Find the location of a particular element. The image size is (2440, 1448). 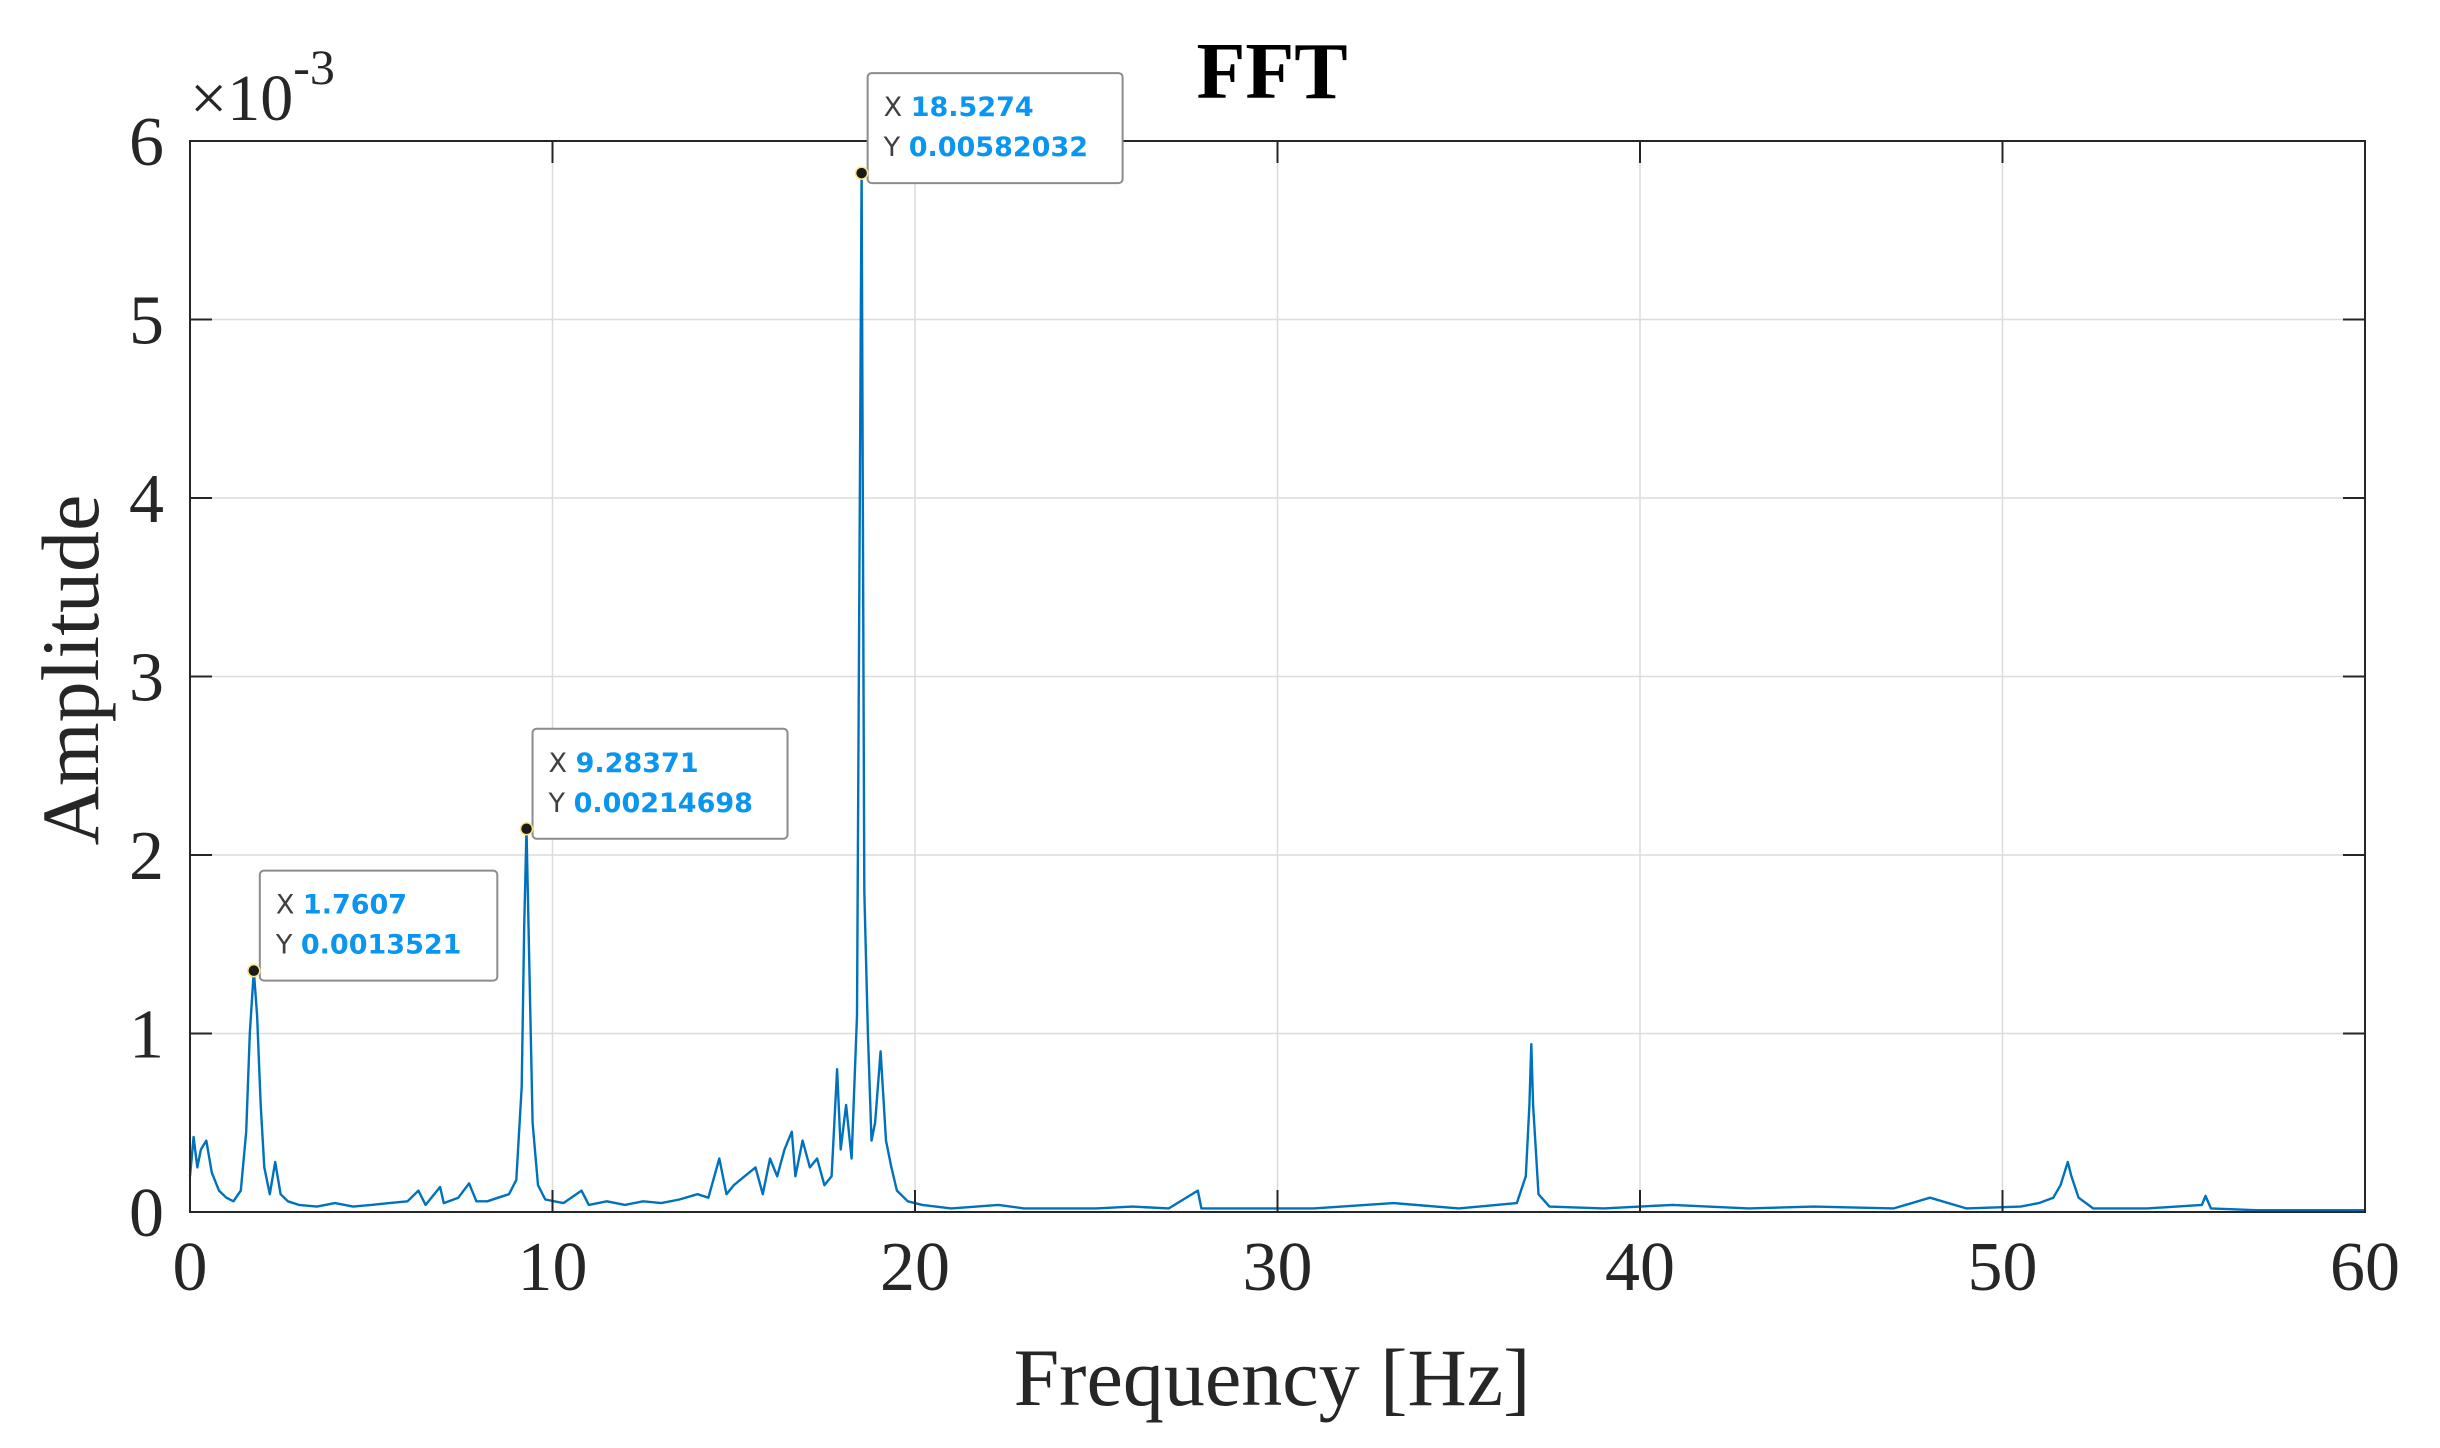

y-tick-label: 6 is located at coordinates (146, 142).